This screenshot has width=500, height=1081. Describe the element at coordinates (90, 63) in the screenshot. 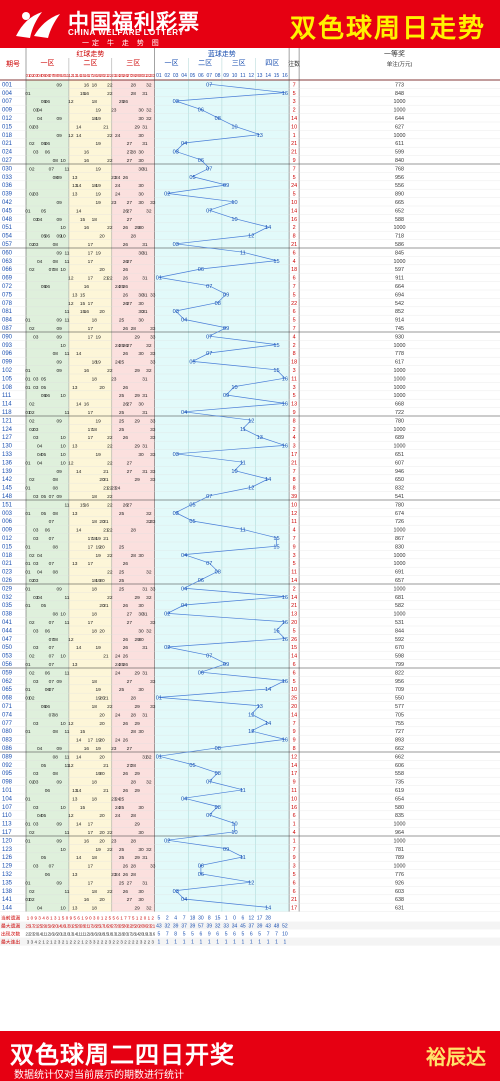

I see `red-zone-header: 二区` at that location.